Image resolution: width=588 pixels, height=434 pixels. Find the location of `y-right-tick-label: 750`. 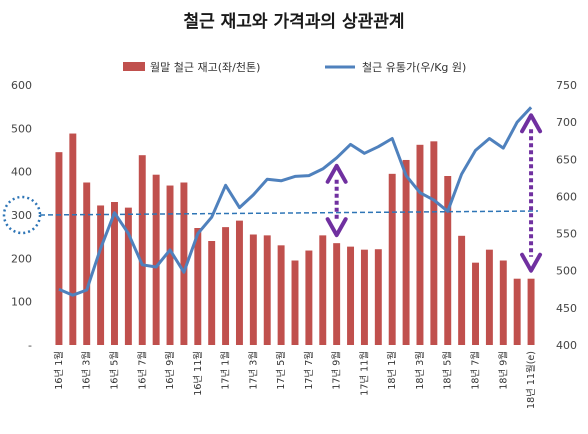

y-right-tick-label: 750 is located at coordinates (566, 85).